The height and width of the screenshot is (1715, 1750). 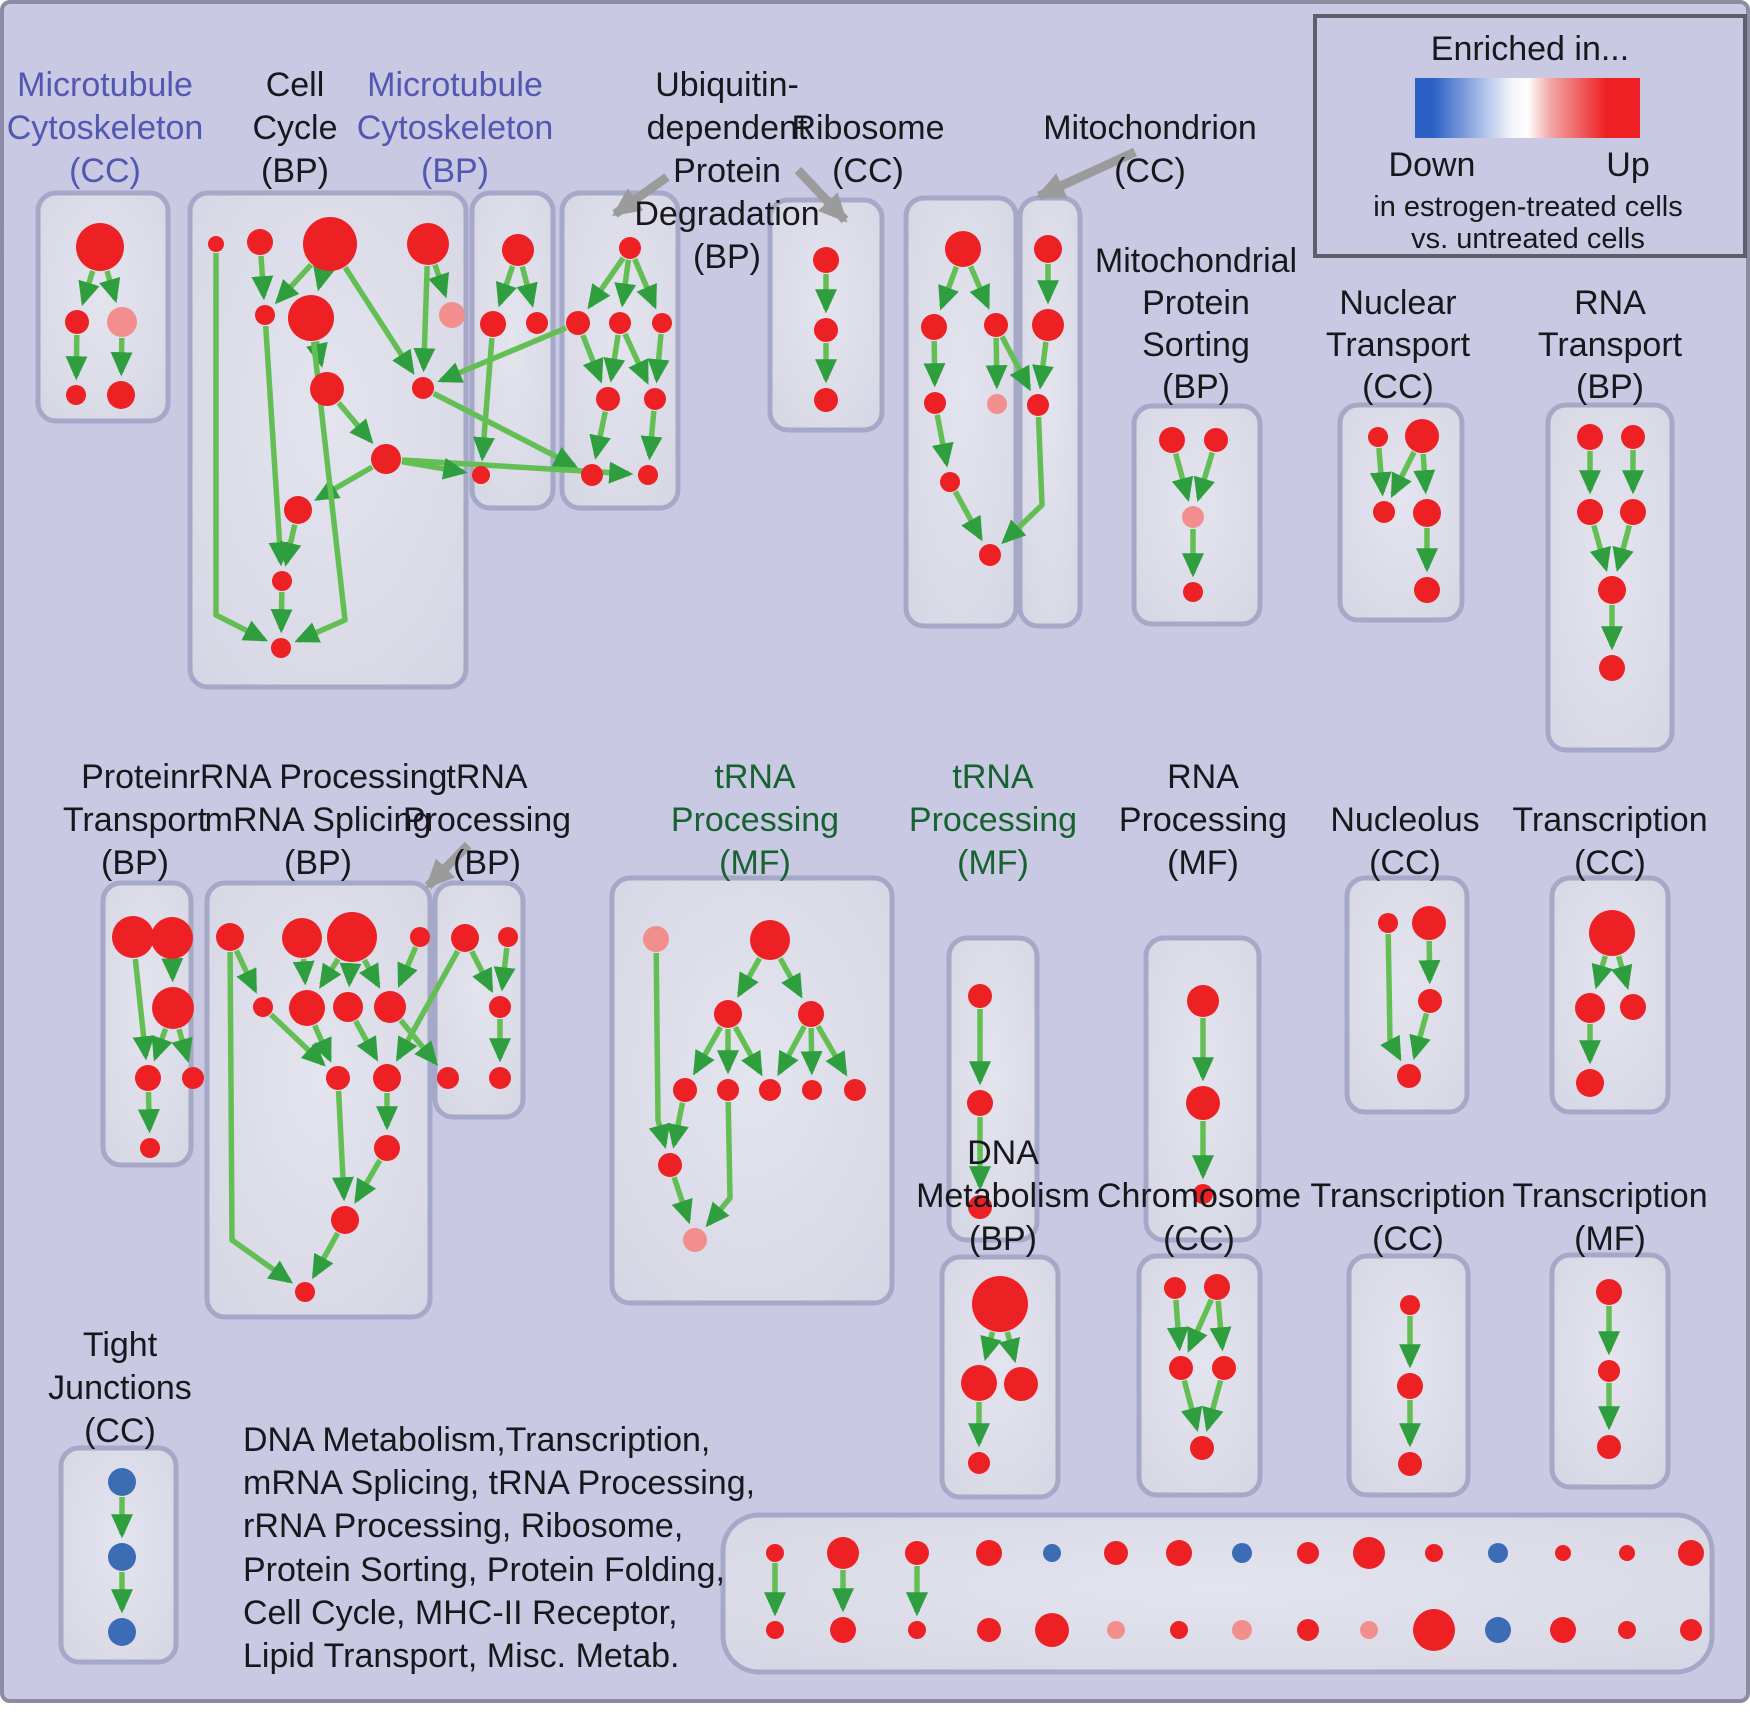 I want to click on node-pt-D2, so click(x=193, y=1078).